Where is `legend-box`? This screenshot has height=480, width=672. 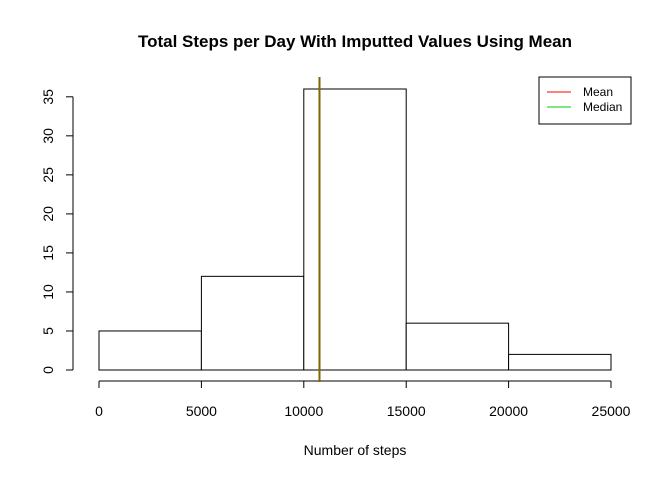
legend-box is located at coordinates (585, 100).